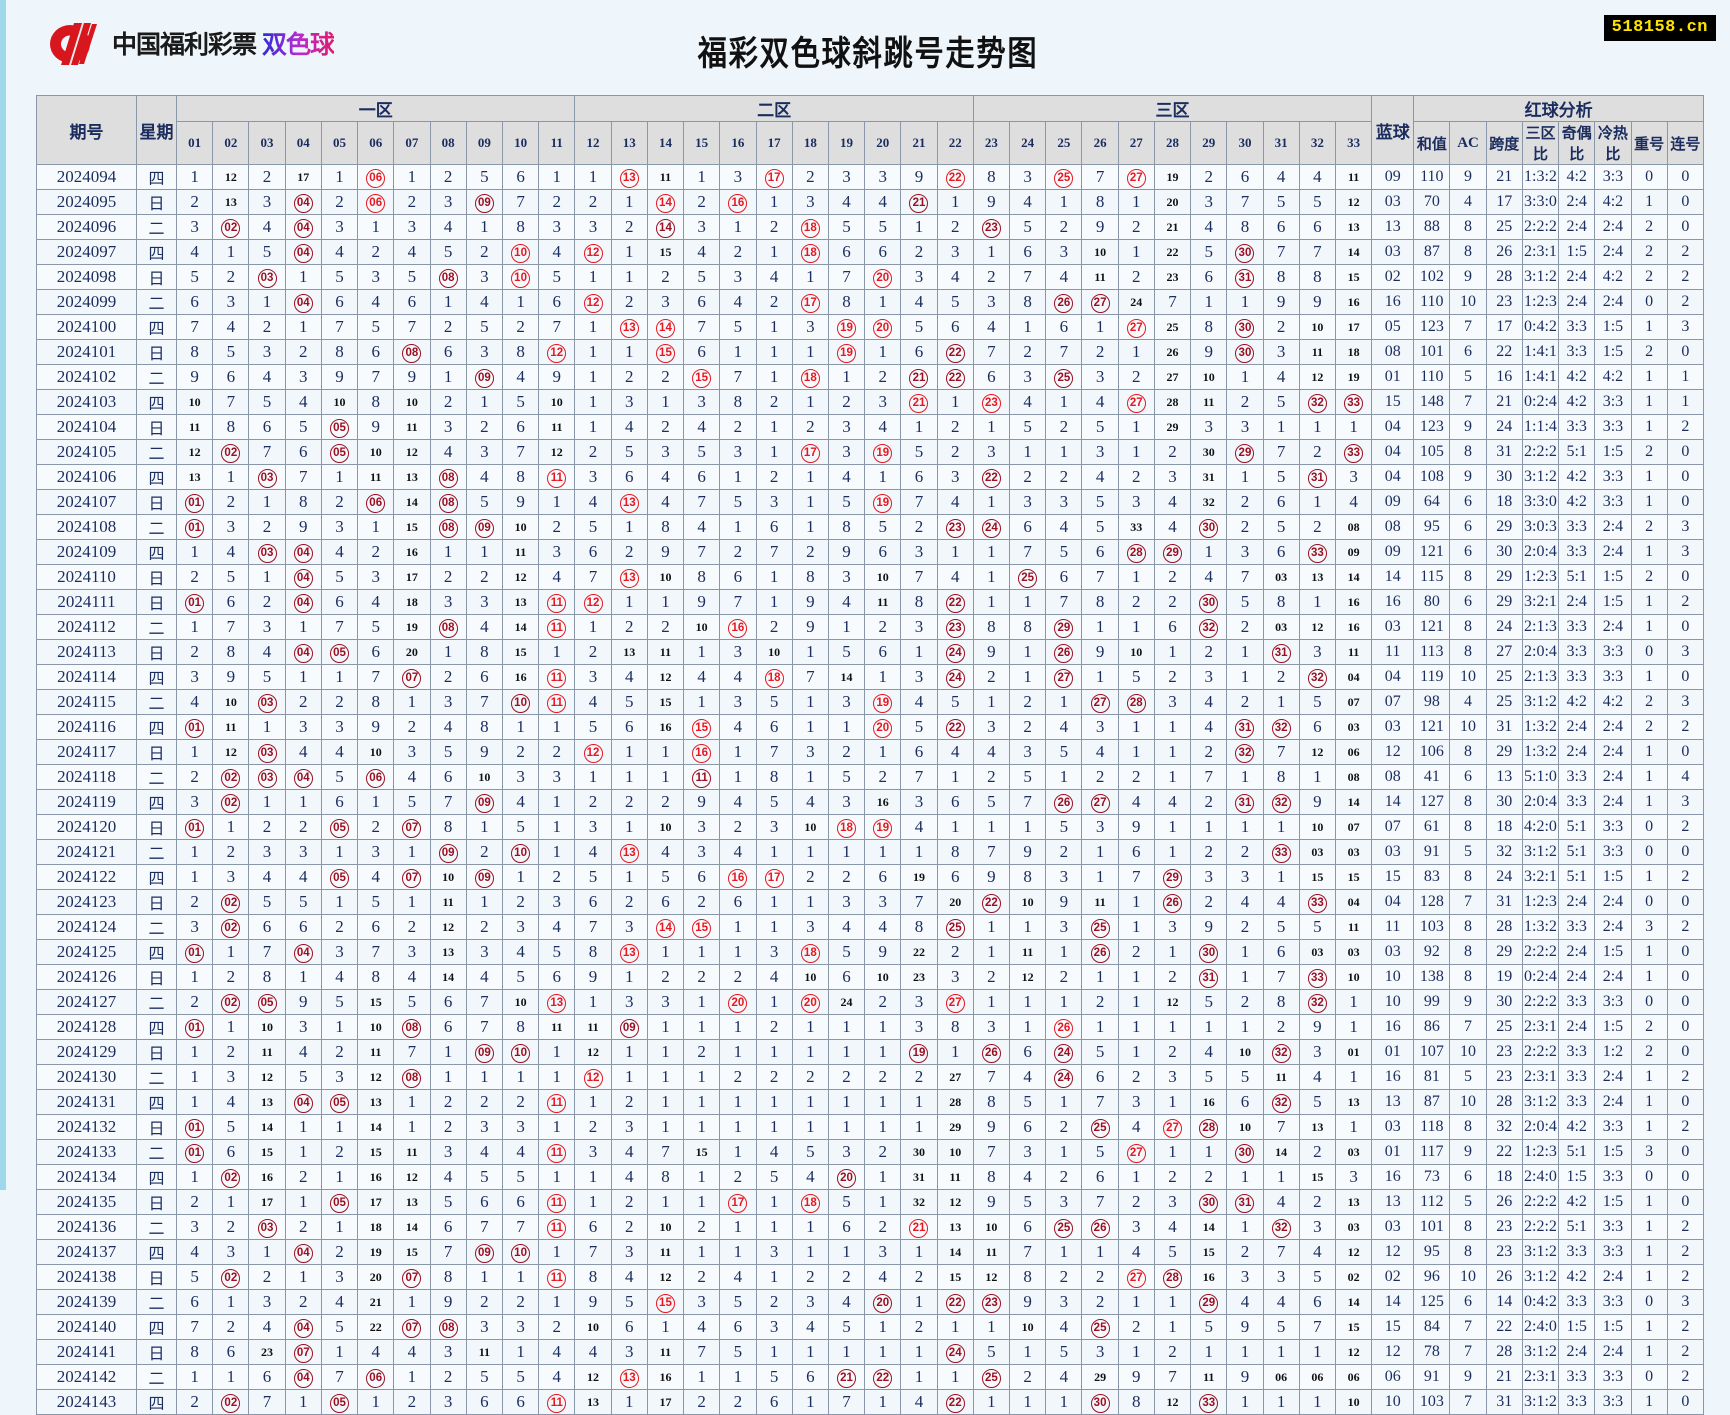 The height and width of the screenshot is (1415, 1730). What do you see at coordinates (919, 1302) in the screenshot?
I see `cell-miss-21: 1` at bounding box center [919, 1302].